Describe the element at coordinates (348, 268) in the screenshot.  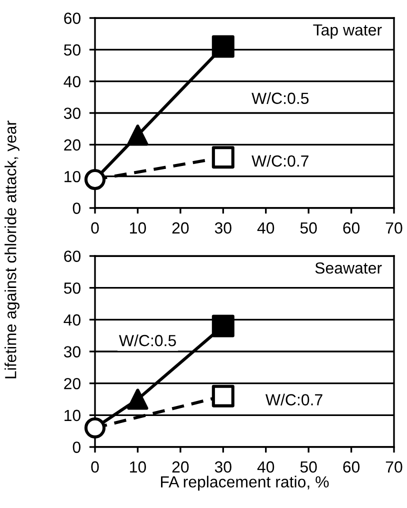
I see `annotation: Seawater` at that location.